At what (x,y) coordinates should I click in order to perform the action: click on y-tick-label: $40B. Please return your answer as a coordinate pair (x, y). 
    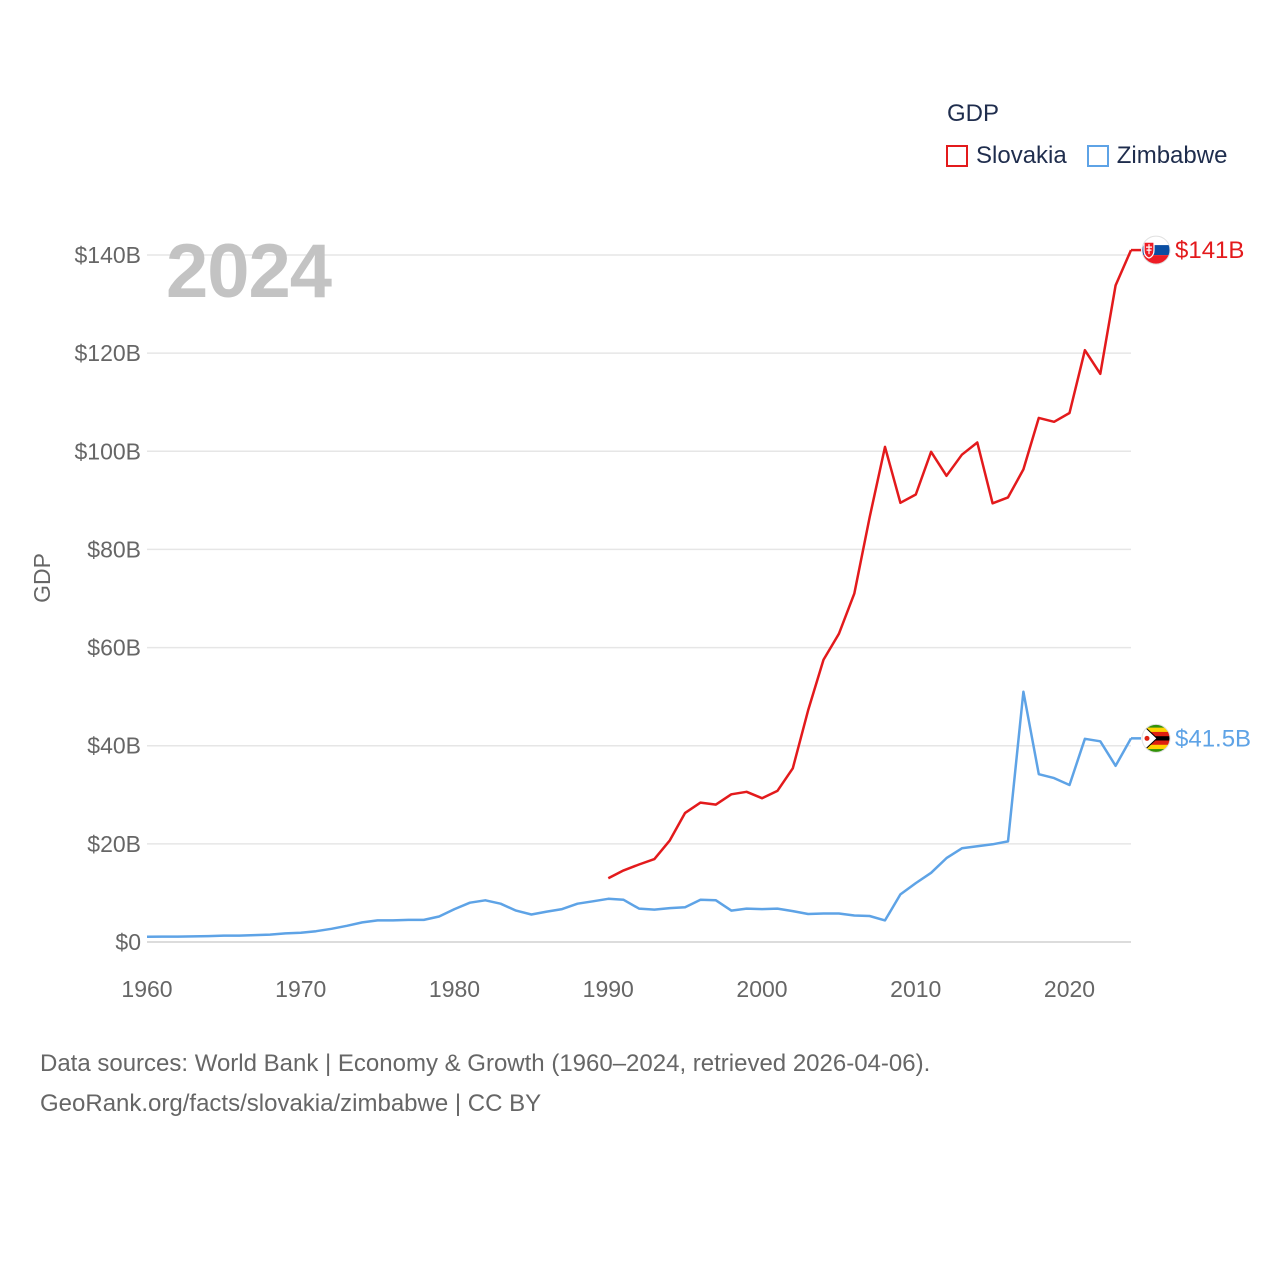
    Looking at the image, I should click on (114, 746).